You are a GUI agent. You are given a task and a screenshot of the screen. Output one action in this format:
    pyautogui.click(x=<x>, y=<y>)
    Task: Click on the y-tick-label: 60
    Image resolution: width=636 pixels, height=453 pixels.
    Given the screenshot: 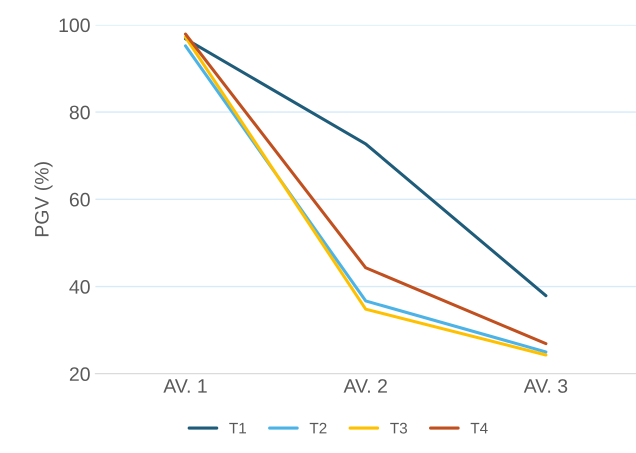 What is the action you would take?
    pyautogui.click(x=80, y=199)
    